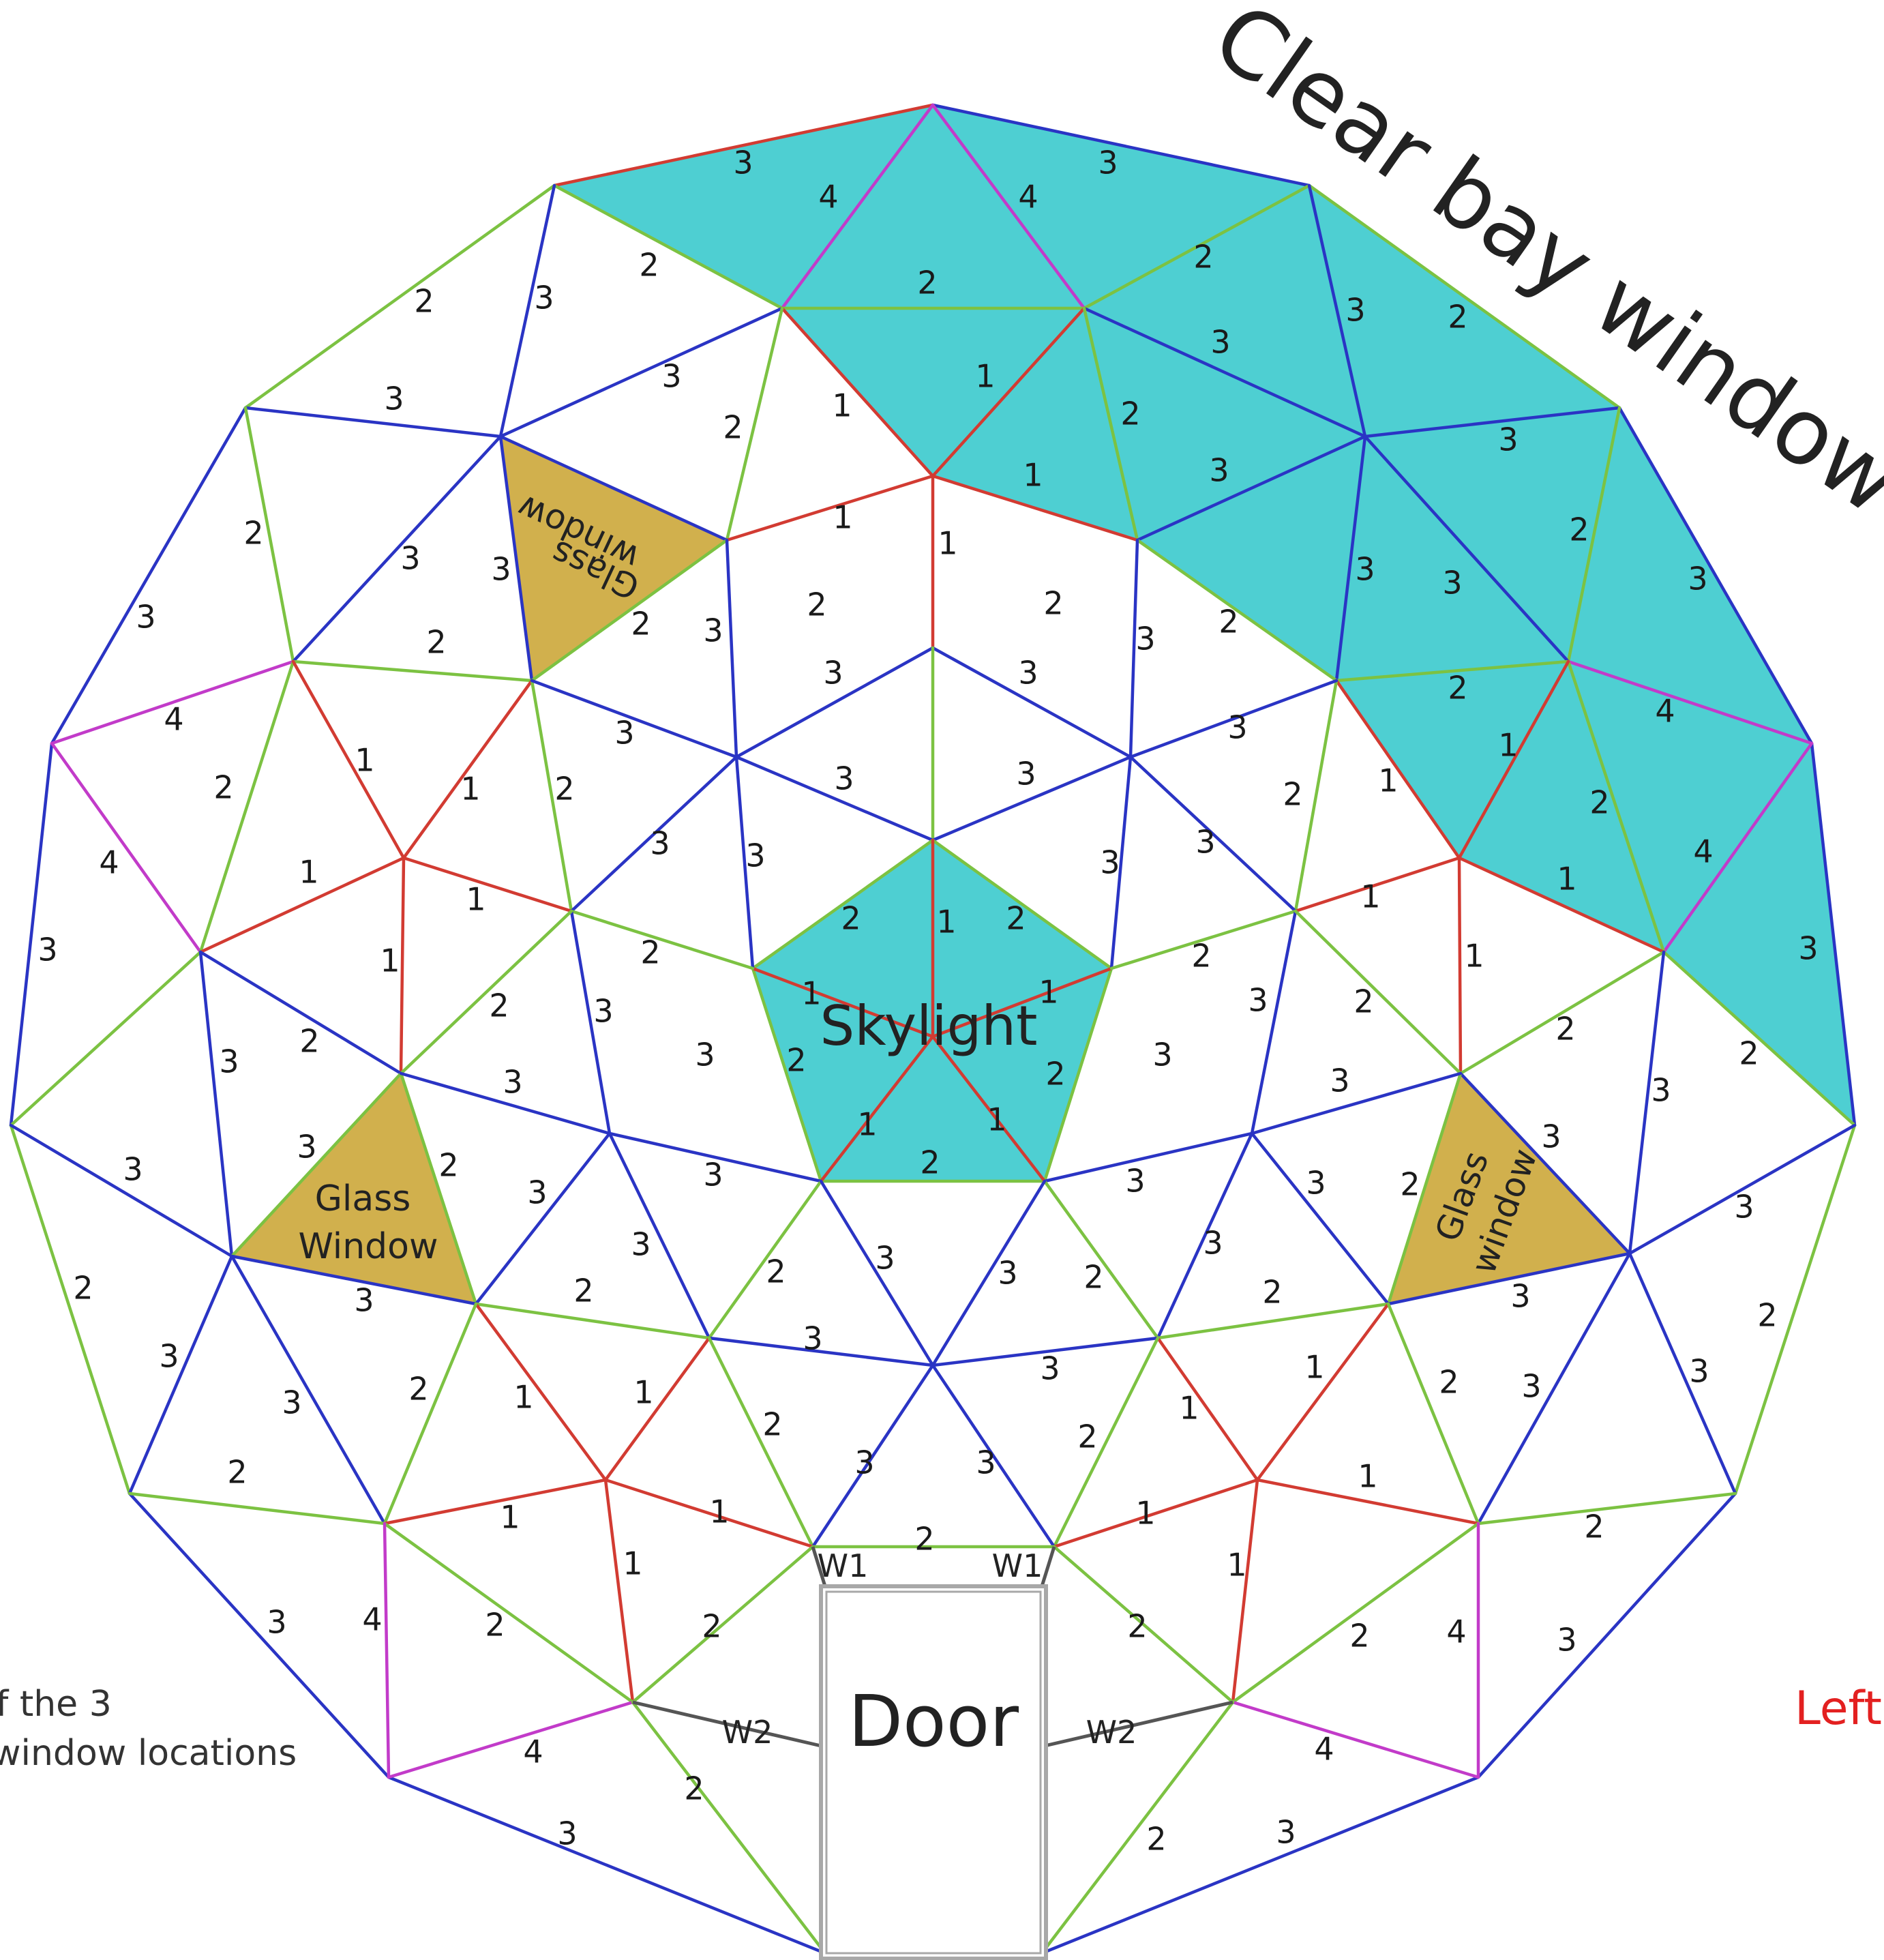  I want to click on w2-wire-left, so click(727, 1724).